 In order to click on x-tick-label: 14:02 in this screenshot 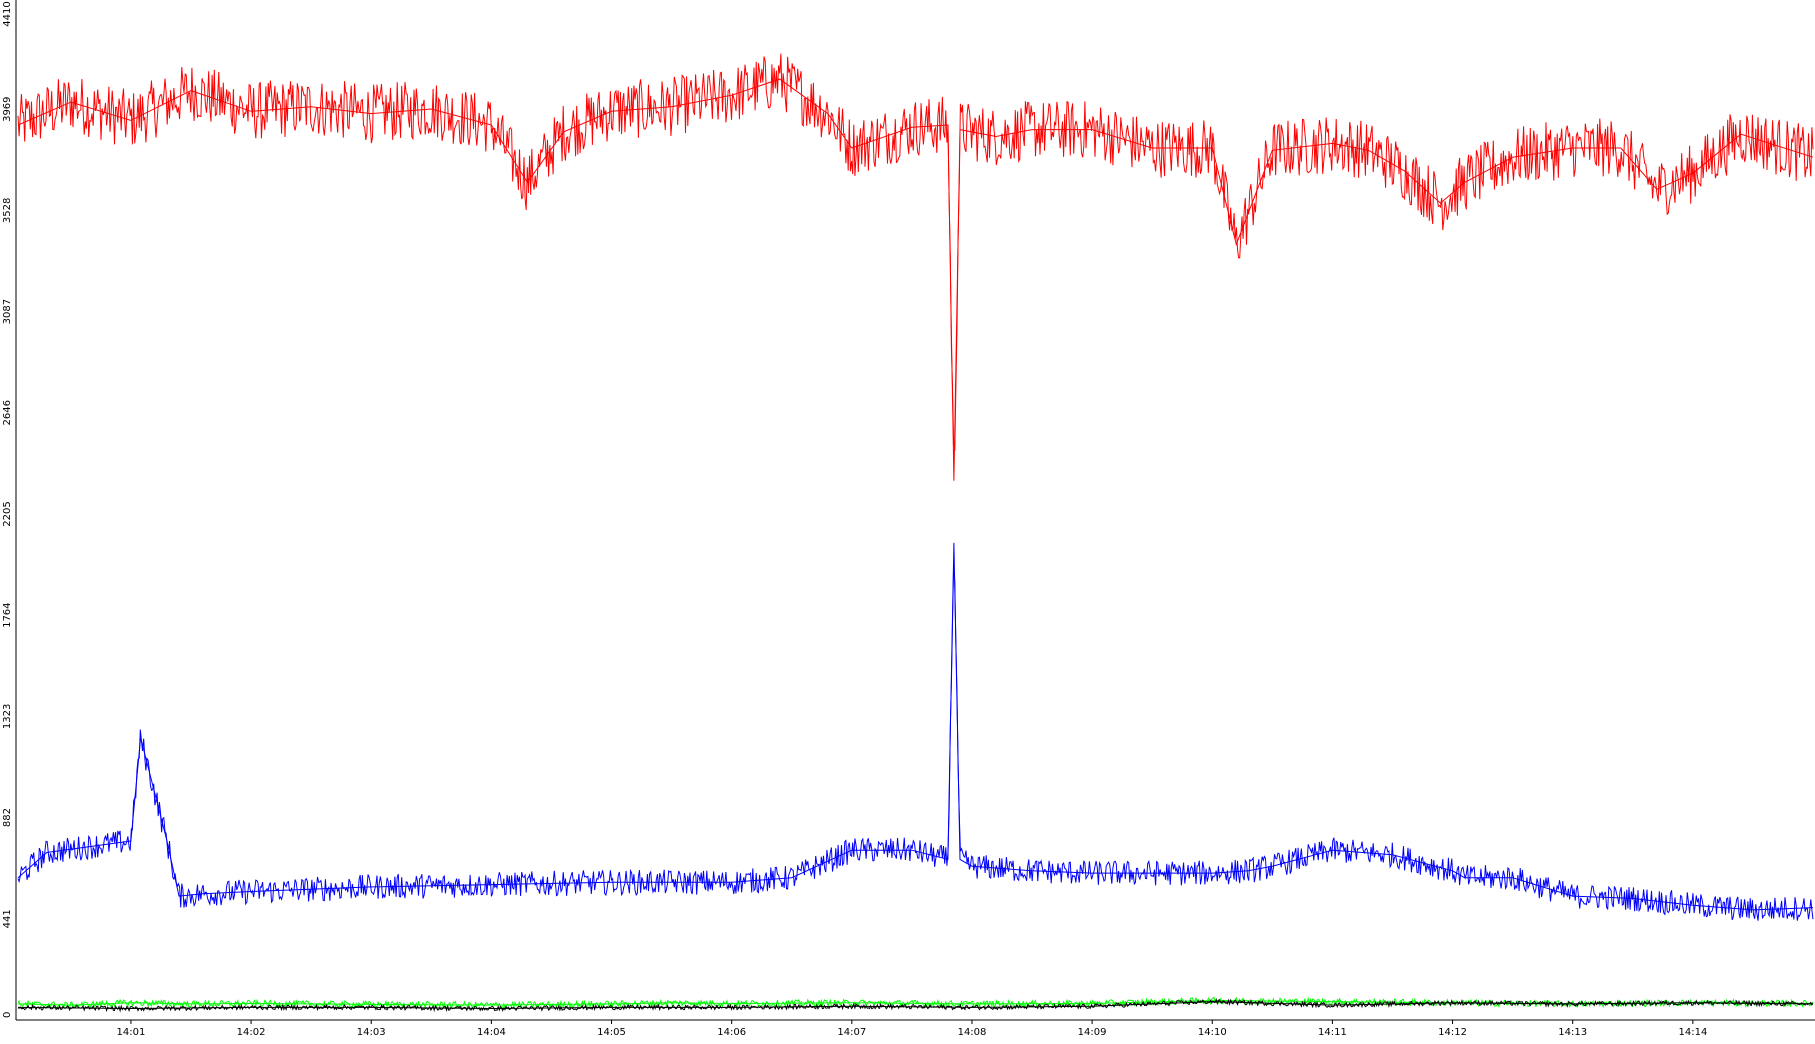, I will do `click(251, 1032)`.